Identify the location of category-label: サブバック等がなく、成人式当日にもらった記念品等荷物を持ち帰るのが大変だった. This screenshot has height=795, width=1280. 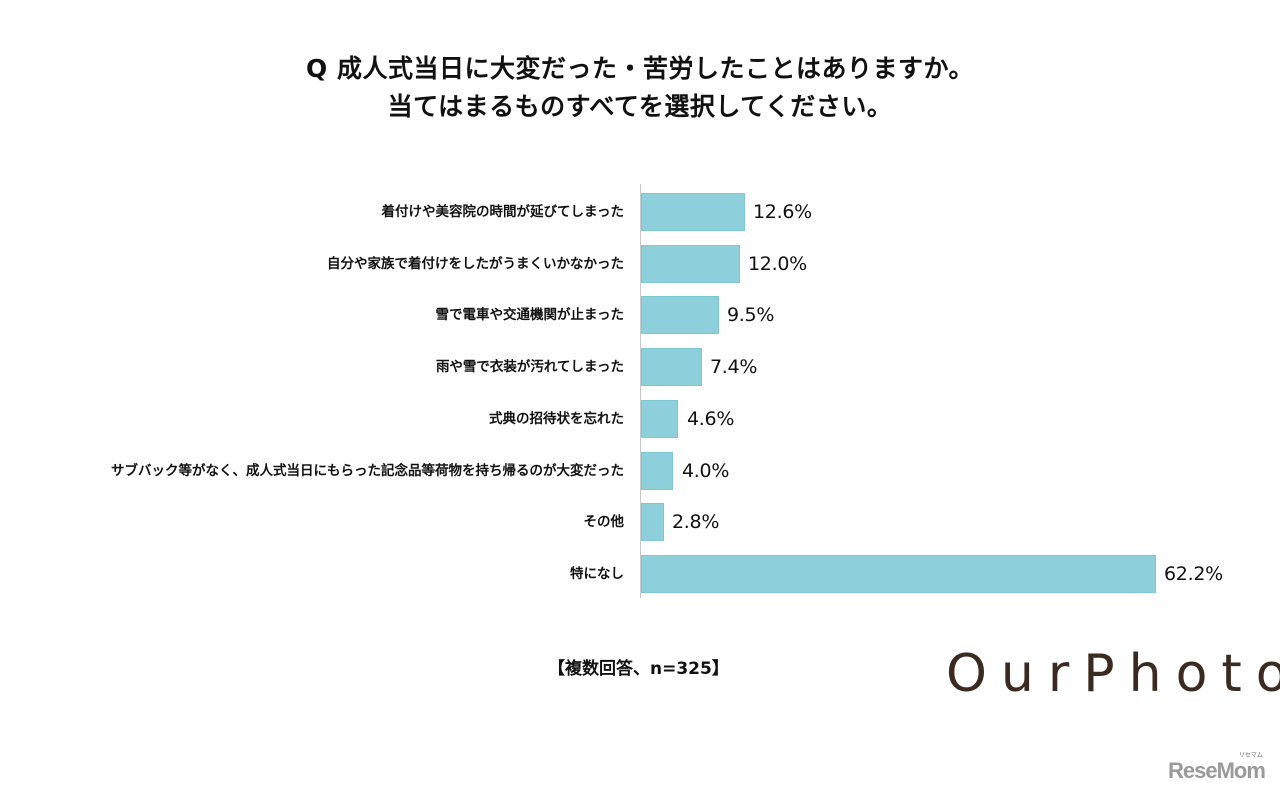
(367, 471).